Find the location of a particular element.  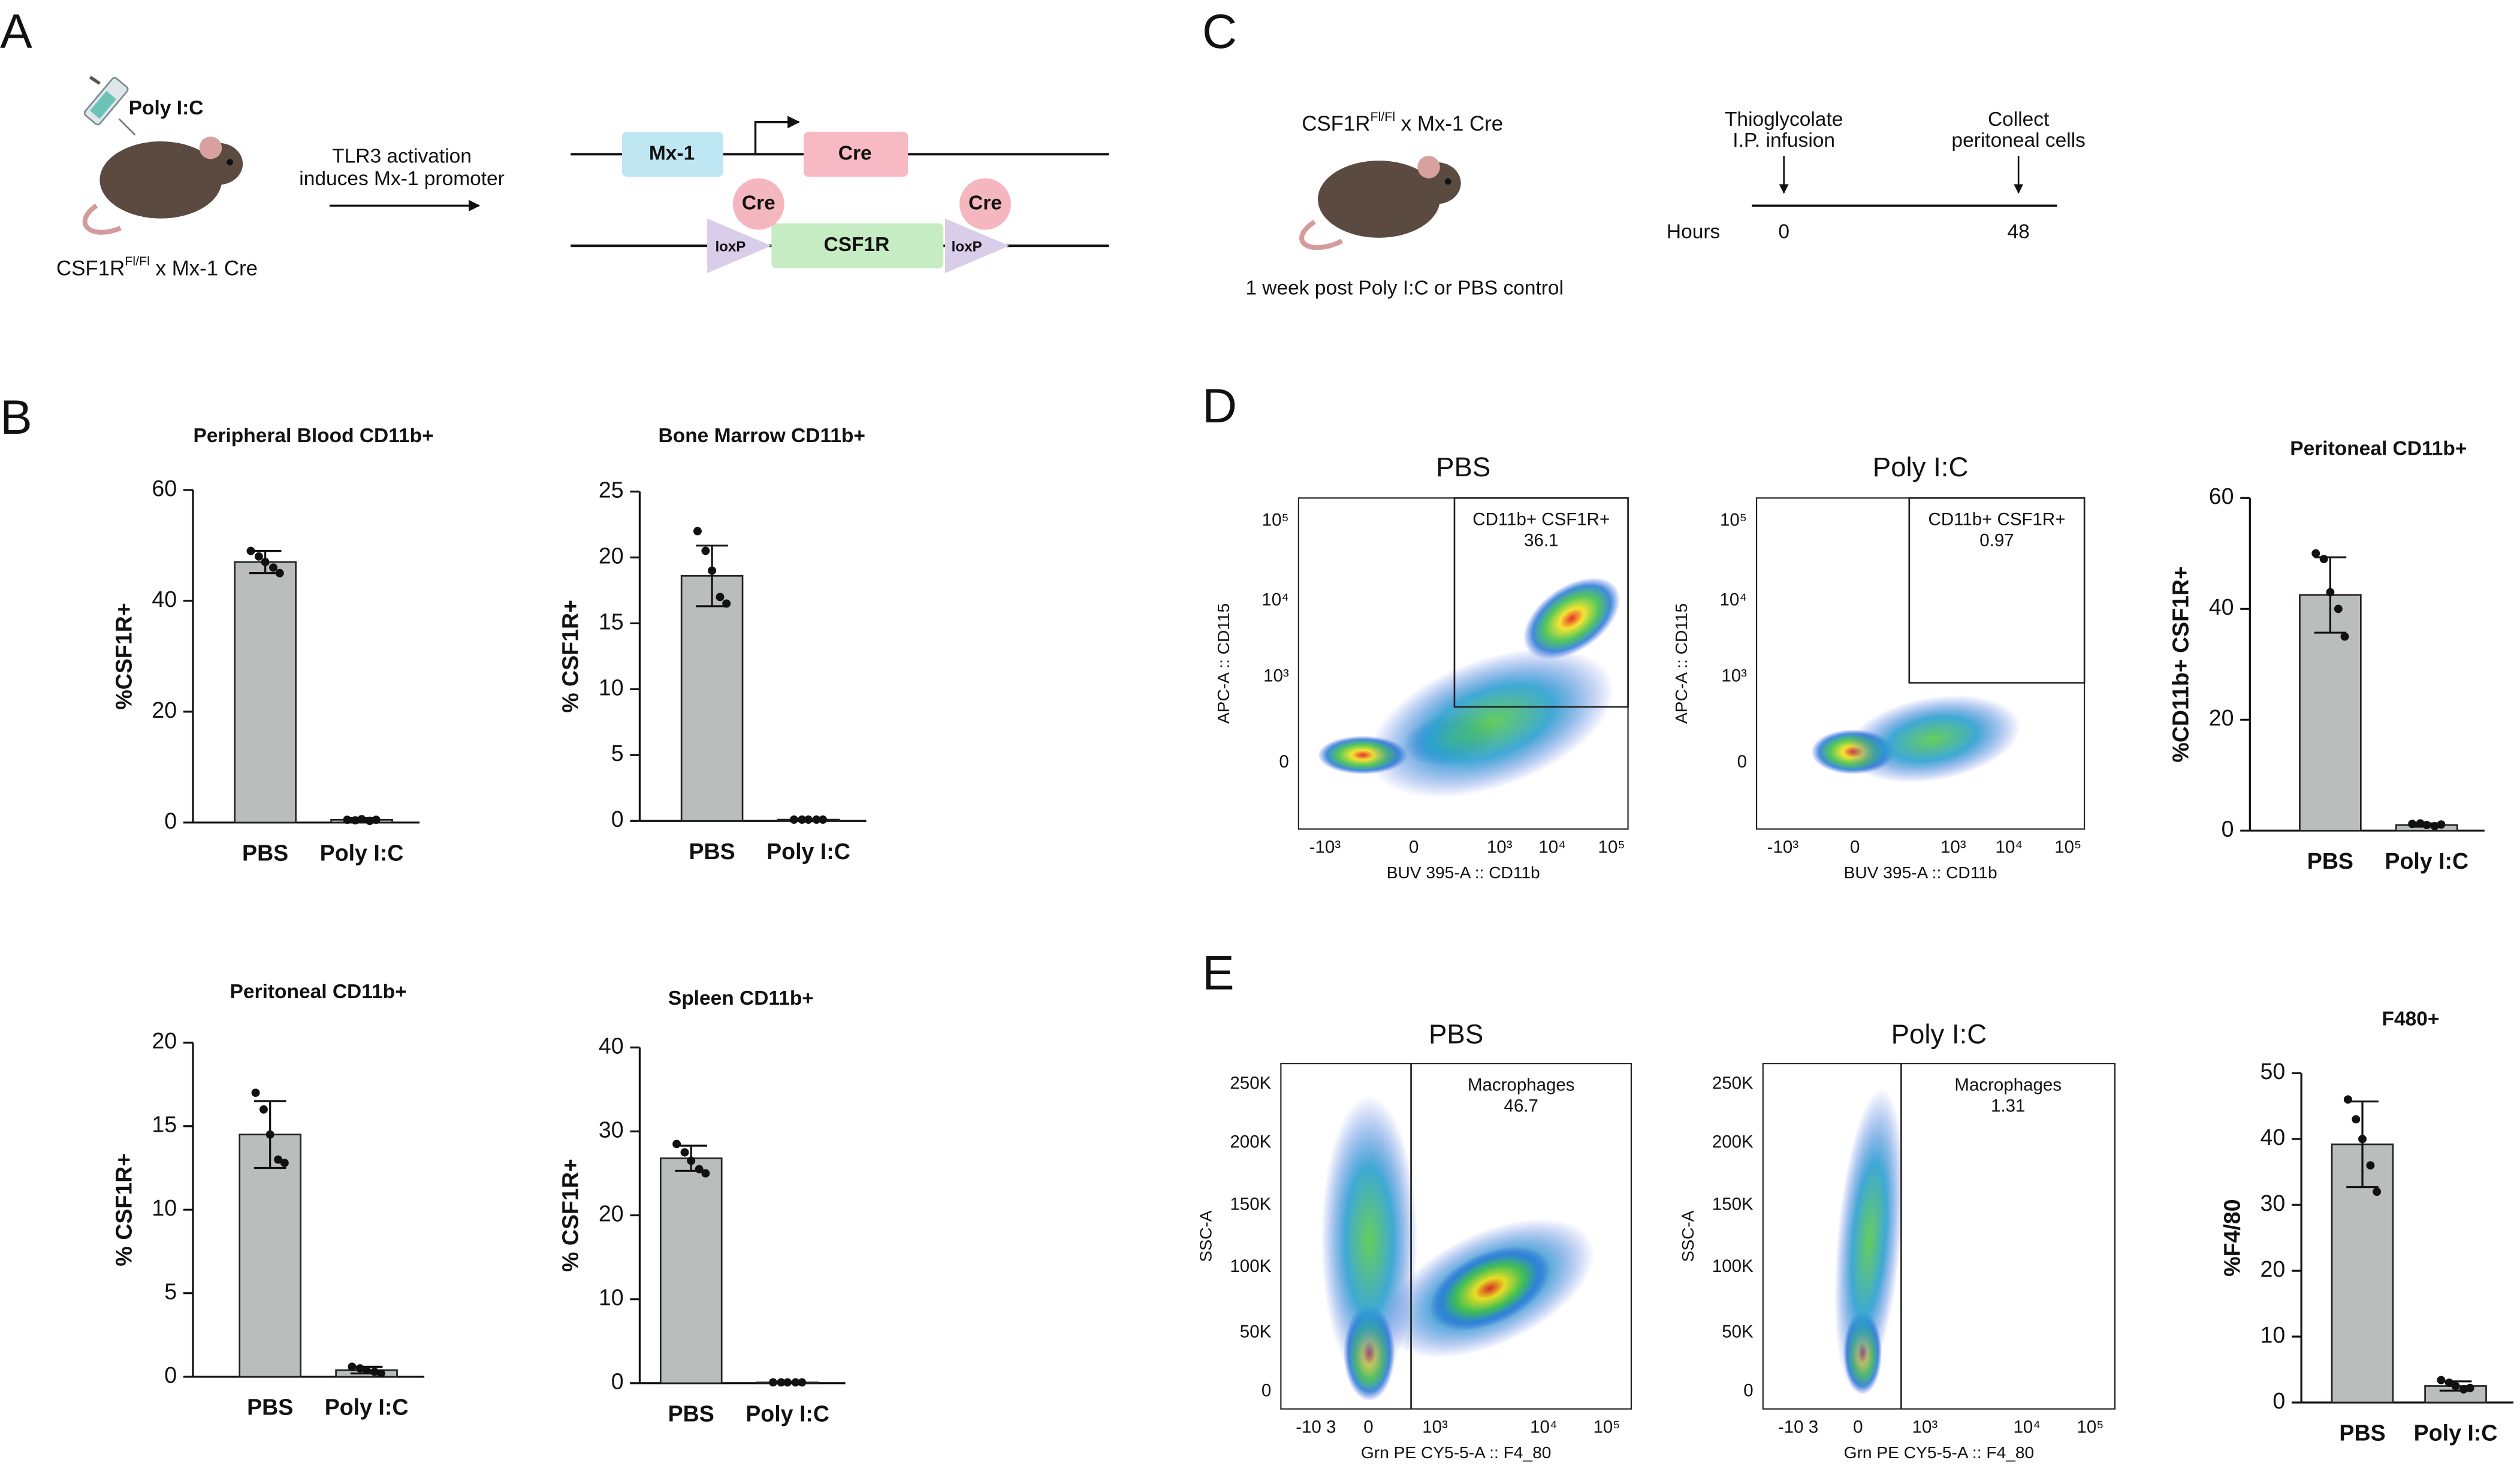

cre-protein-label: Cre is located at coordinates (758, 203).